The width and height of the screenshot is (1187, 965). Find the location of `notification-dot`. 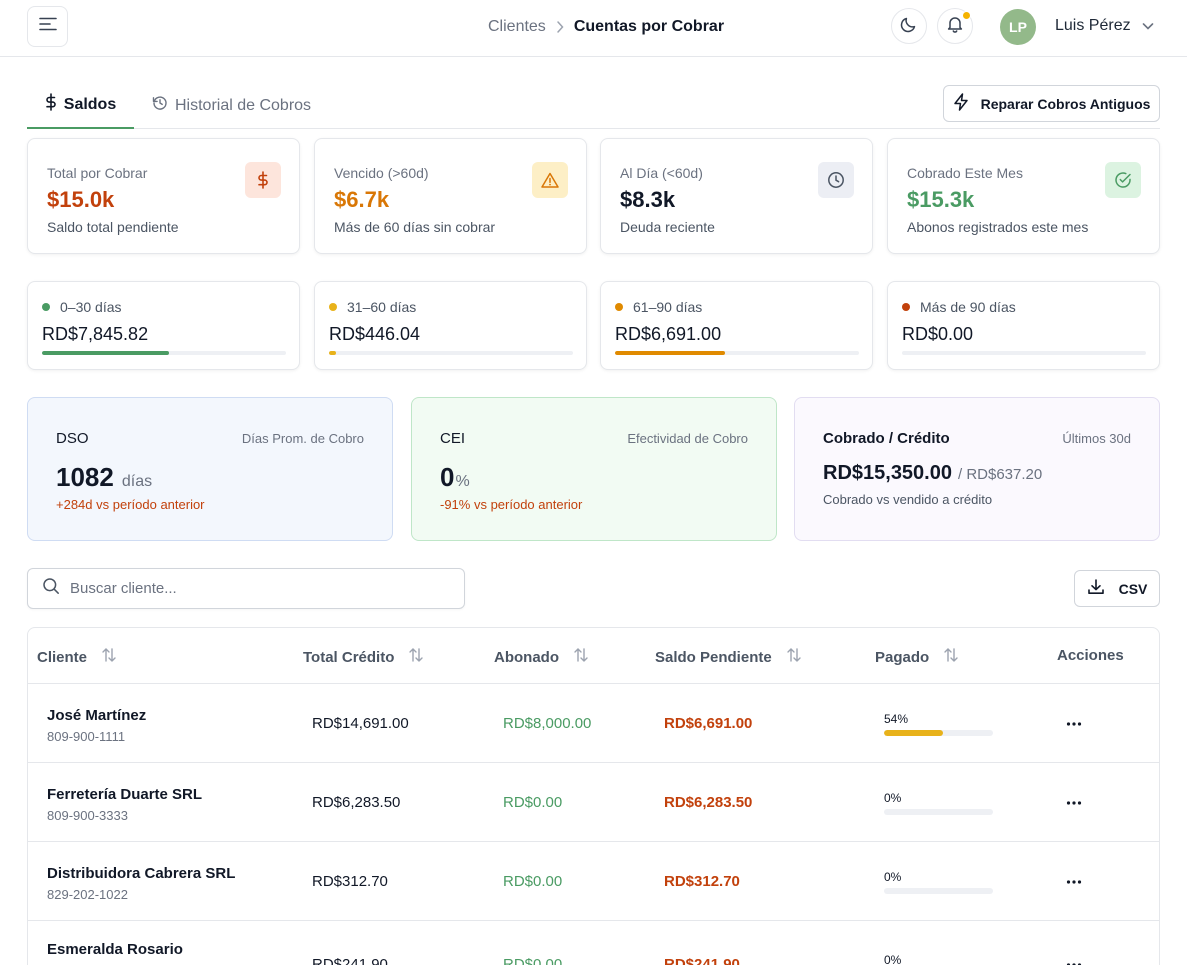

notification-dot is located at coordinates (966, 15).